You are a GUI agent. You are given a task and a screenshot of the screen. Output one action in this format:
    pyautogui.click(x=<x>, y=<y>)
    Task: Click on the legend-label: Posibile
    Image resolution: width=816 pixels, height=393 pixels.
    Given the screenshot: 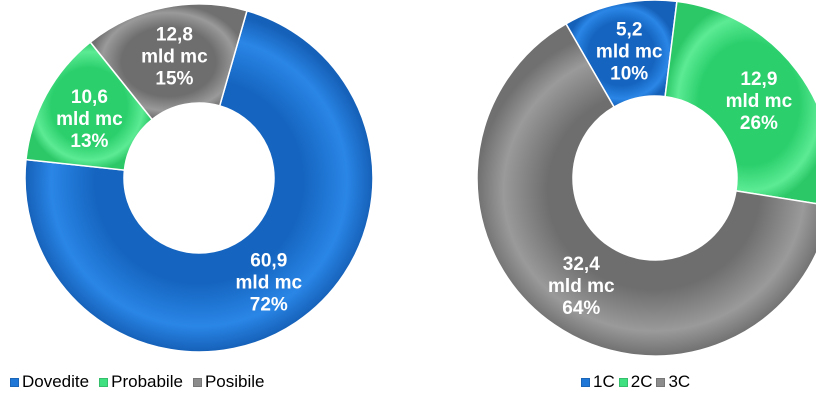 What is the action you would take?
    pyautogui.click(x=234, y=381)
    